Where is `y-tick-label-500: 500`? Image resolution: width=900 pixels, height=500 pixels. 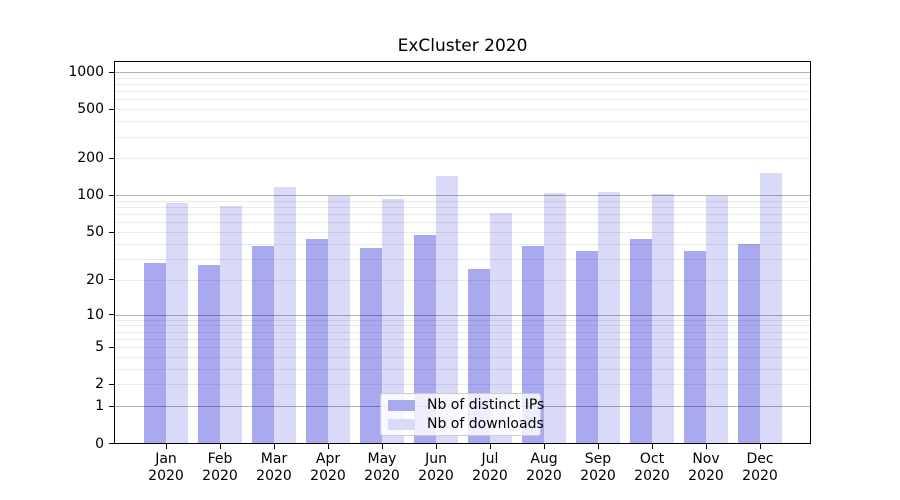 y-tick-label-500: 500 is located at coordinates (90, 109).